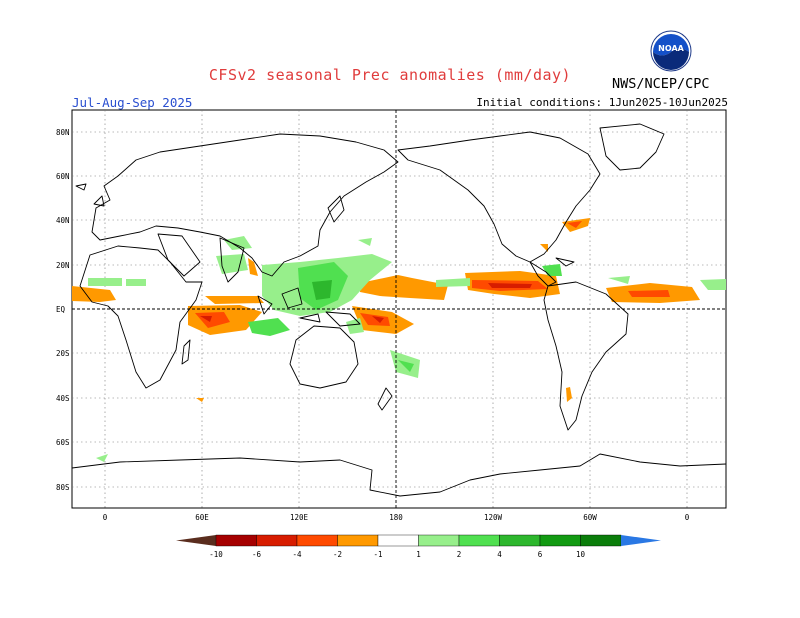 The width and height of the screenshot is (800, 618). I want to click on lat-label: 80S, so click(63, 487).